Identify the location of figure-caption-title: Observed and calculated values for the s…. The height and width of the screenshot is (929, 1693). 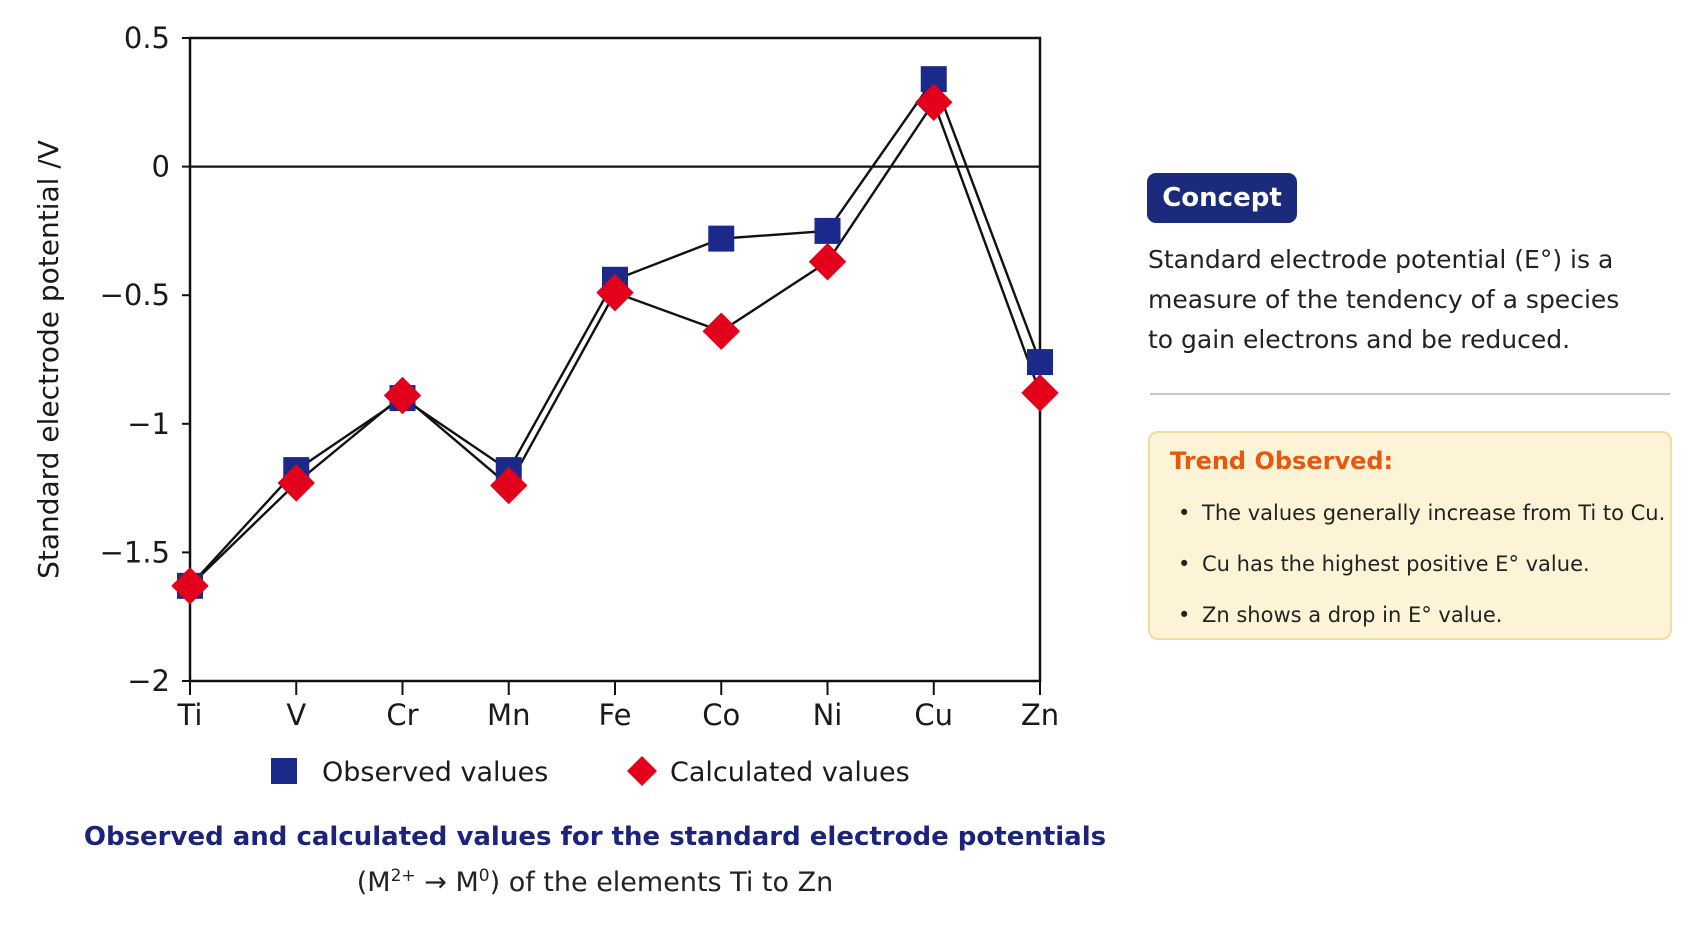
(595, 837).